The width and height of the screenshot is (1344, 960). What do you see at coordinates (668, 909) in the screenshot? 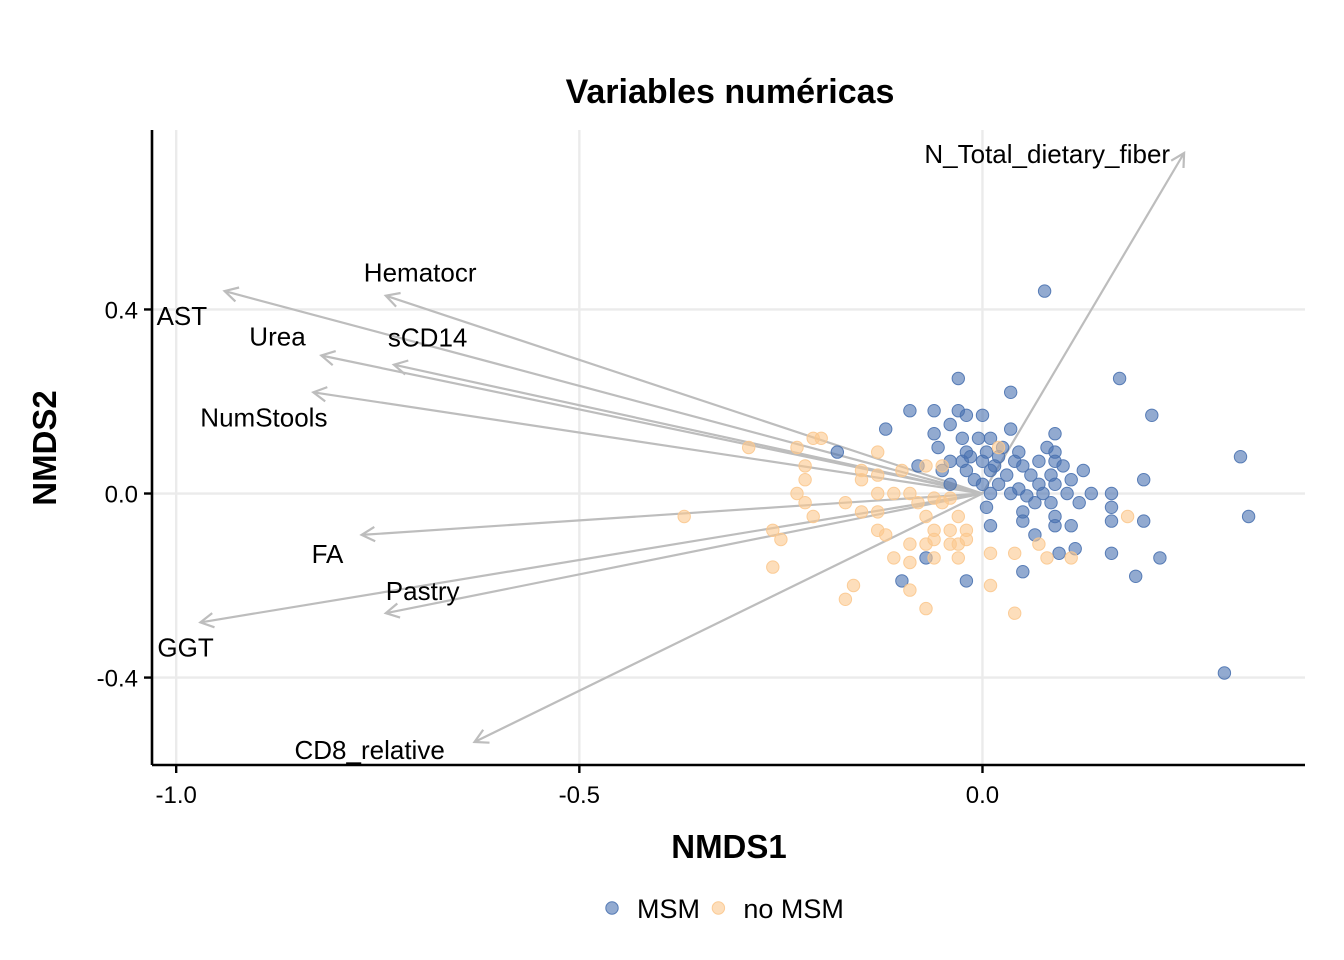
I see `legend-label-0: MSM` at bounding box center [668, 909].